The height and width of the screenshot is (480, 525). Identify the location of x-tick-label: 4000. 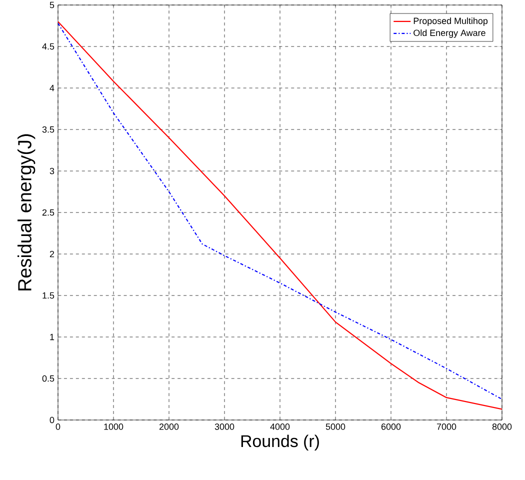
(280, 427).